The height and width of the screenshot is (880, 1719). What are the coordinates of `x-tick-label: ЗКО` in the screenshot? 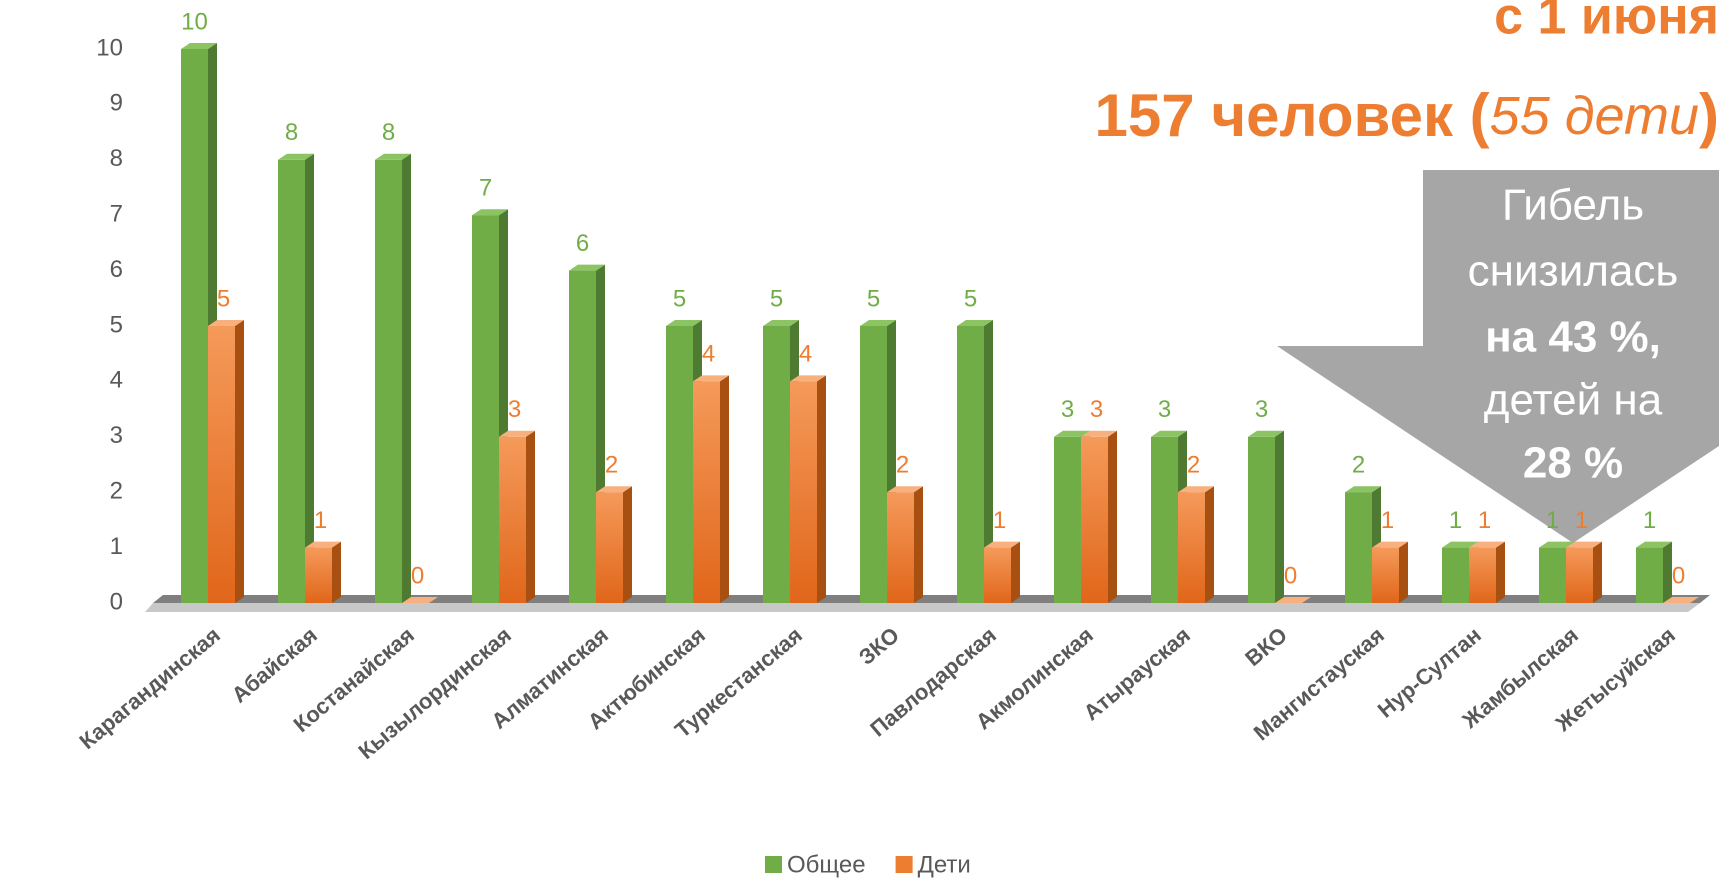 It's located at (879, 646).